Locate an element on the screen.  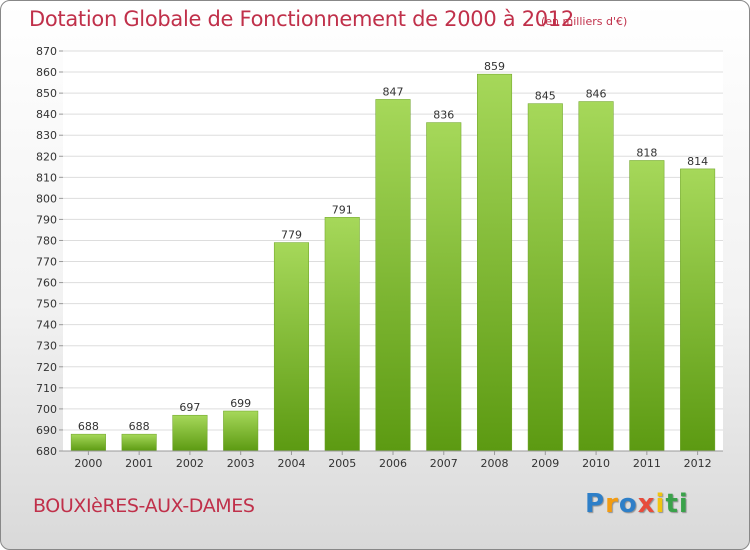
y-tick-label: 730 is located at coordinates (46, 346).